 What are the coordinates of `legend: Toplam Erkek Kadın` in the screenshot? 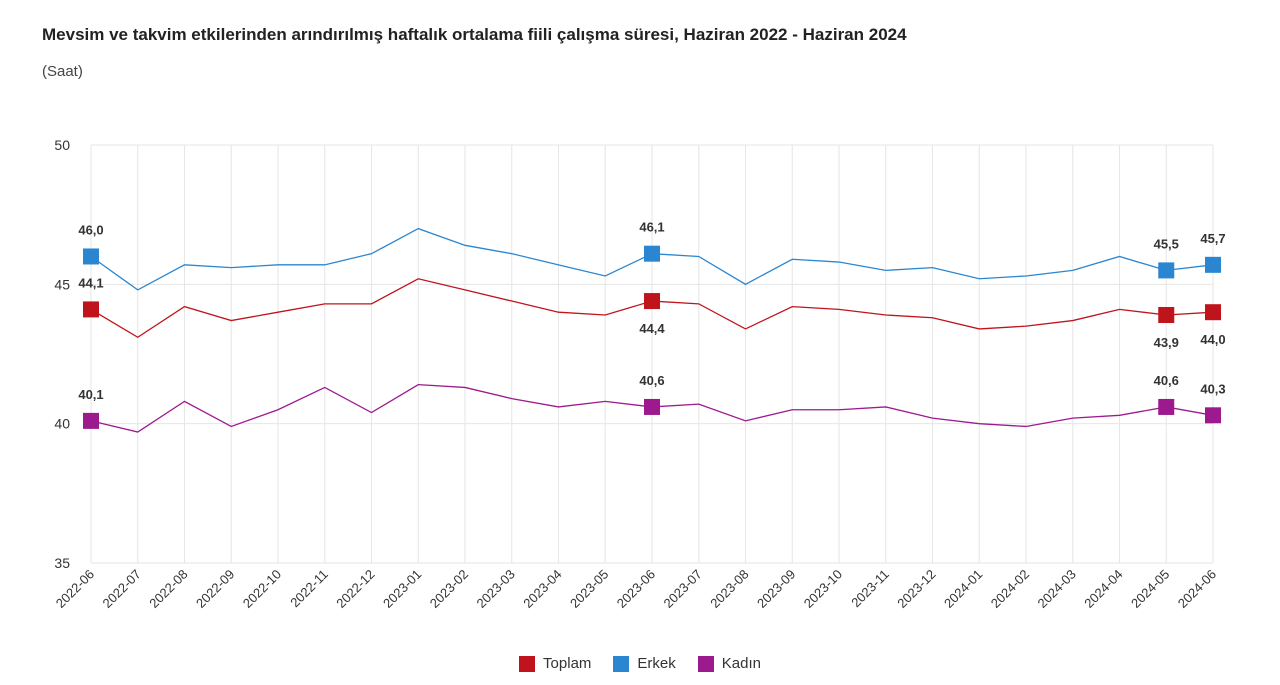 It's located at (640, 663).